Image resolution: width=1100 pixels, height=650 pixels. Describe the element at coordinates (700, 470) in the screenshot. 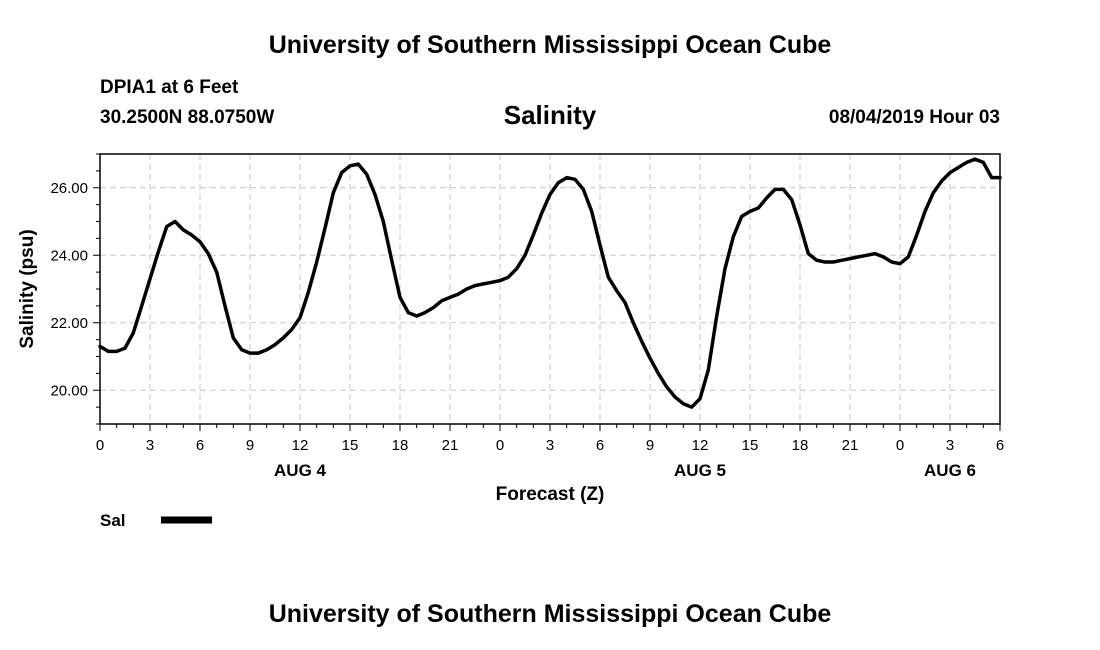

I see `day-label: AUG 5` at that location.